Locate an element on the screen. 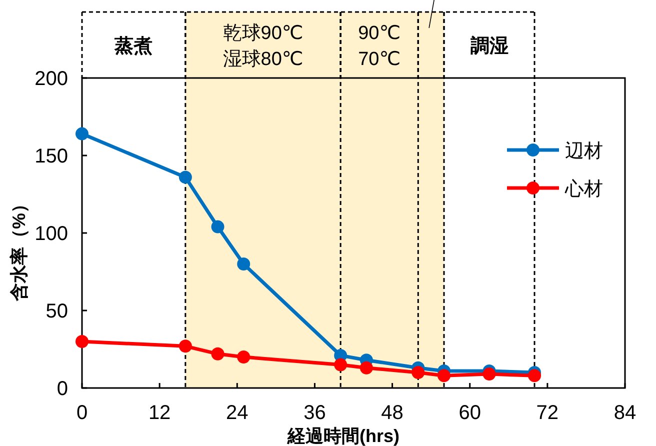 The height and width of the screenshot is (446, 656). x-tick-label: 24 is located at coordinates (237, 413).